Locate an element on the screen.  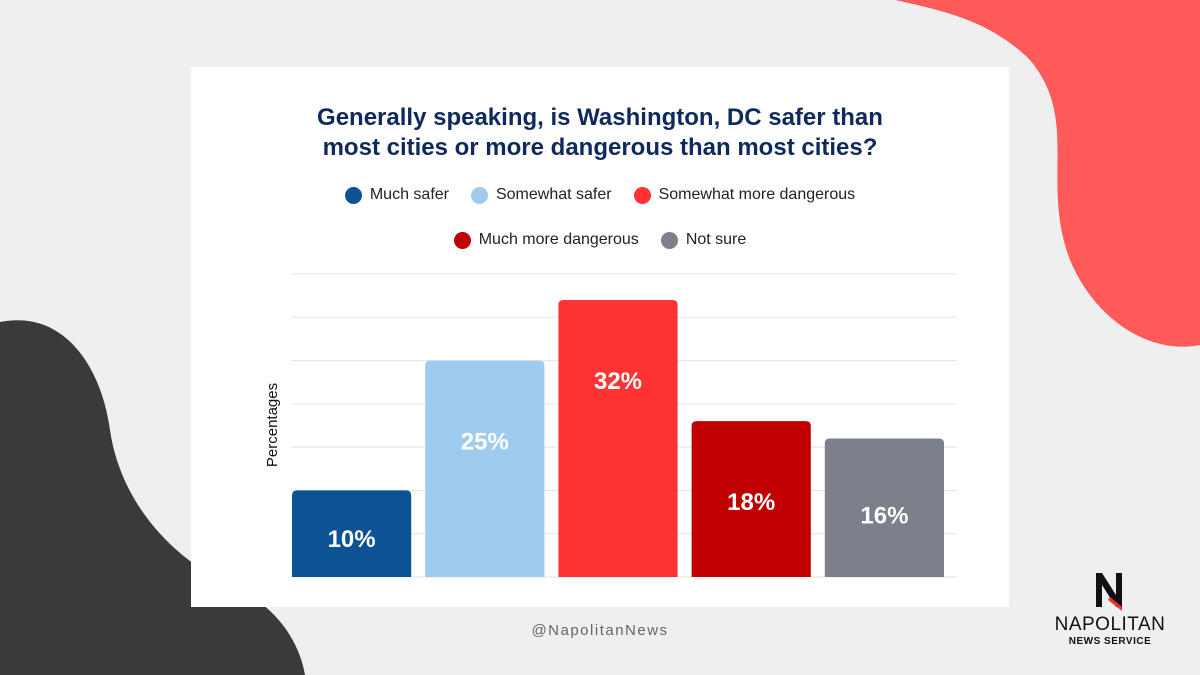
legend-item-somewhat-safer: Somewhat safer is located at coordinates (541, 195).